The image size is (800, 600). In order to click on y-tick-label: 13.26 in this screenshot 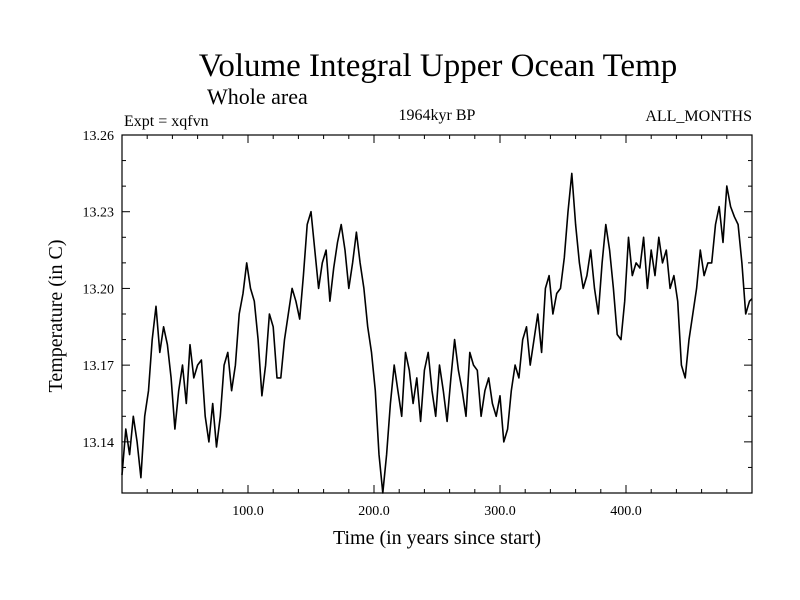, I will do `click(99, 136)`.